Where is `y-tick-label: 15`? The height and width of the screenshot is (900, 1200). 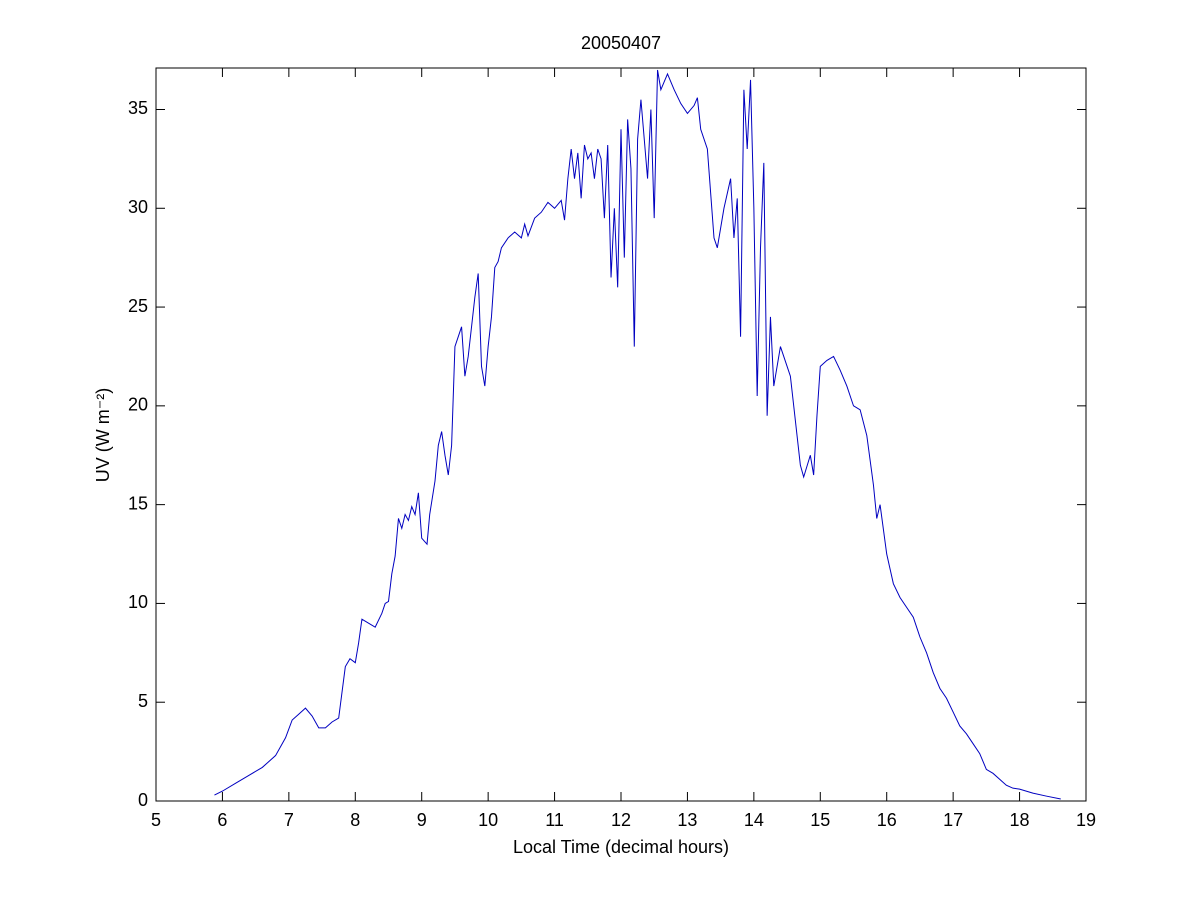
y-tick-label: 15 is located at coordinates (138, 503).